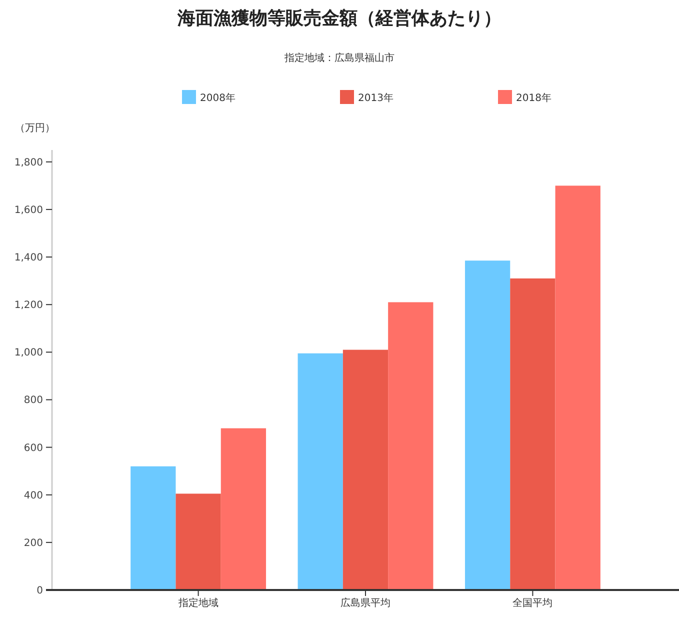 The image size is (679, 619). I want to click on y-tick-label: 1,800, so click(28, 162).